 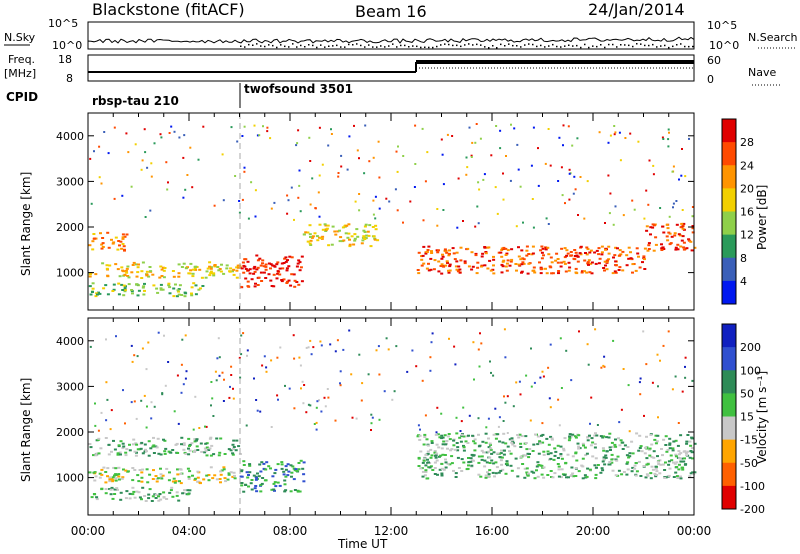 What do you see at coordinates (750, 370) in the screenshot?
I see `colorbar-tick-label: 100` at bounding box center [750, 370].